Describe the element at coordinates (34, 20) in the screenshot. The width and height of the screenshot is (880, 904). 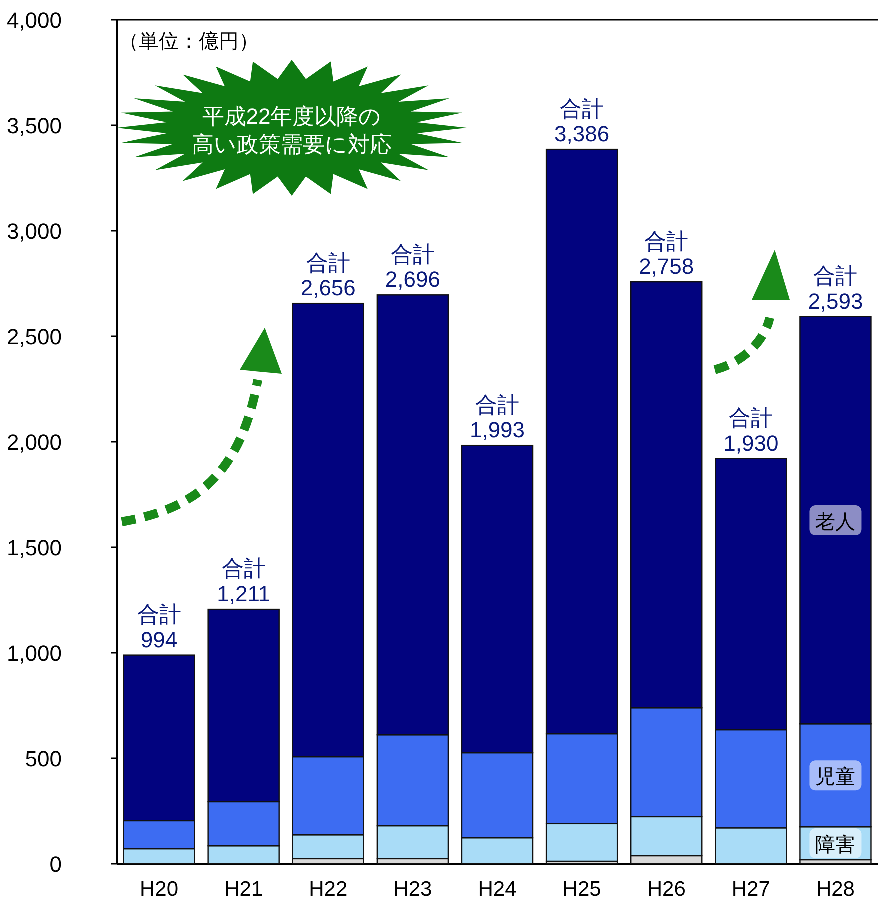
I see `y-tick-label: 4,000` at that location.